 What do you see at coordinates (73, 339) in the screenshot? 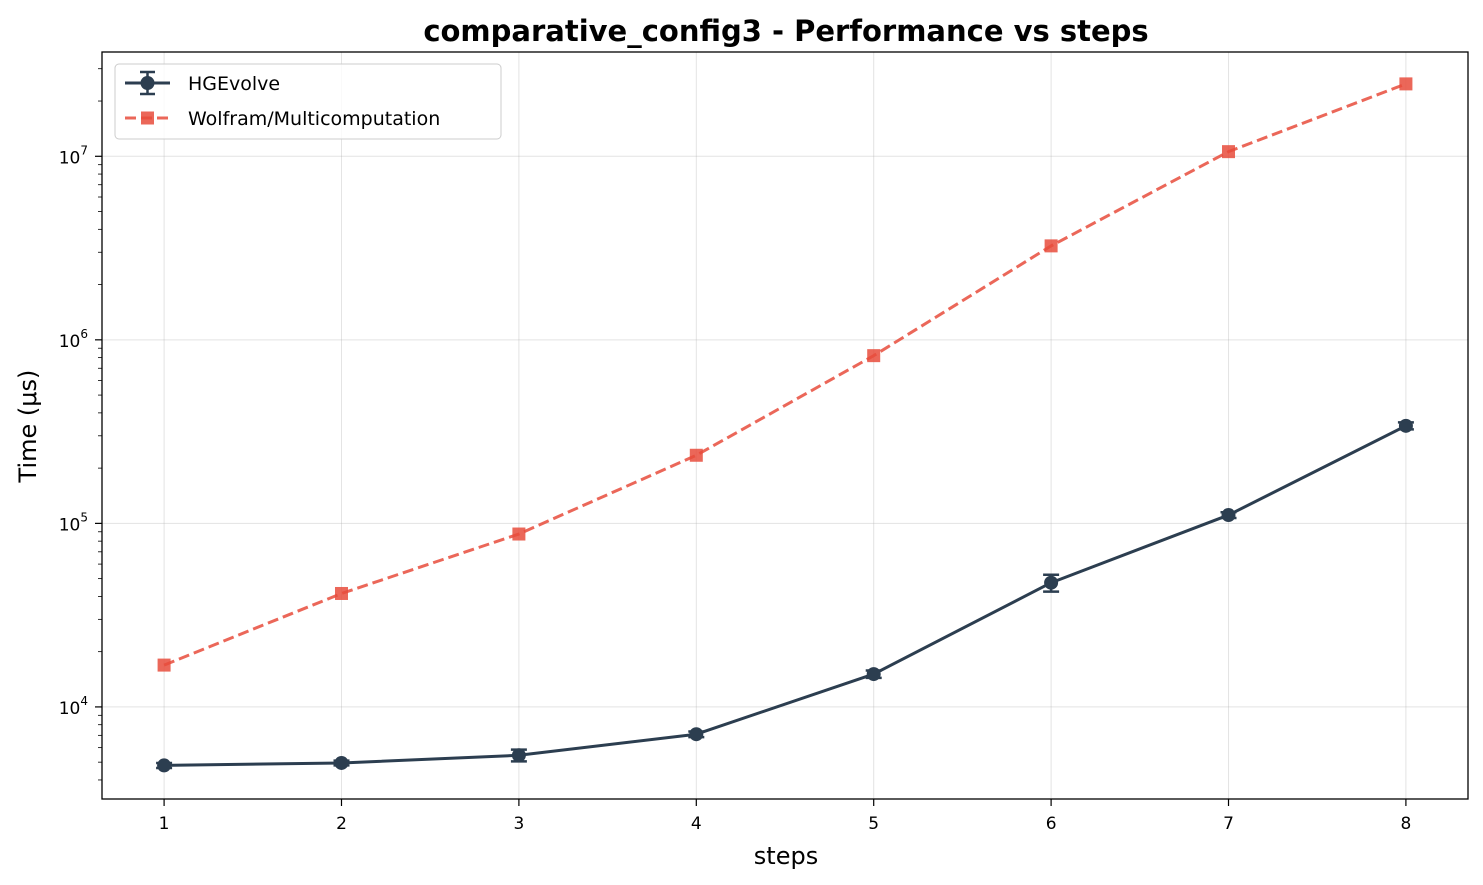
I see `y-tick-label: 10⁶` at bounding box center [73, 339].